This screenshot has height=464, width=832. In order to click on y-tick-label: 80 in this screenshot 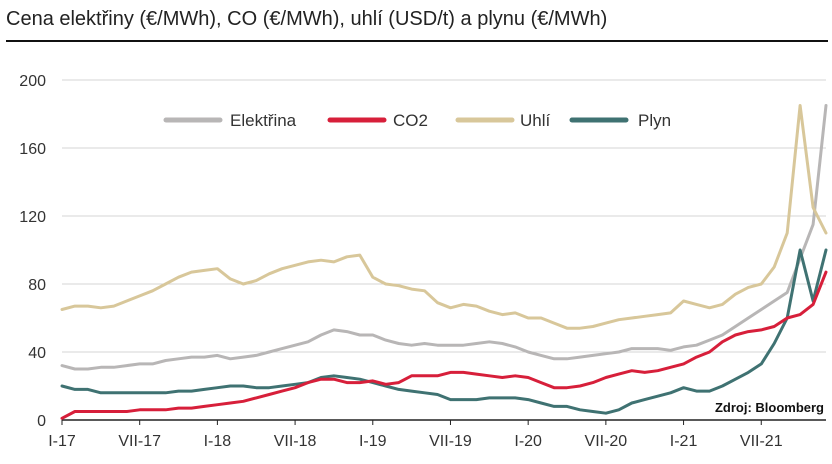, I will do `click(37, 285)`.